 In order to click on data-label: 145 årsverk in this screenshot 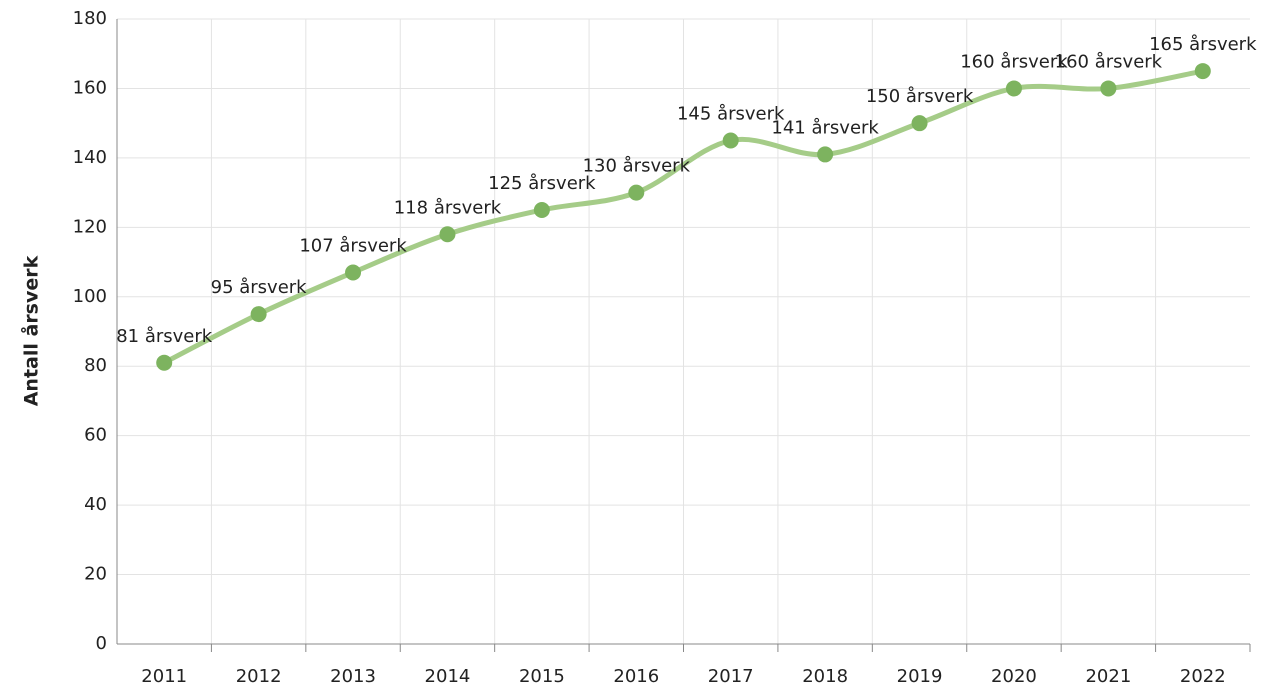, I will do `click(731, 114)`.